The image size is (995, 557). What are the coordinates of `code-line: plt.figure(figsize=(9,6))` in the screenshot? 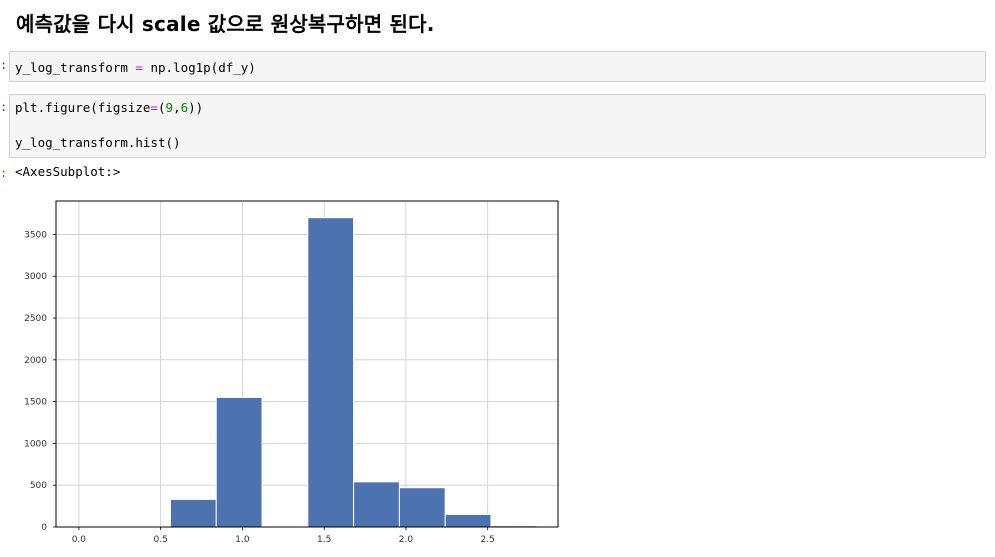 It's located at (497, 107).